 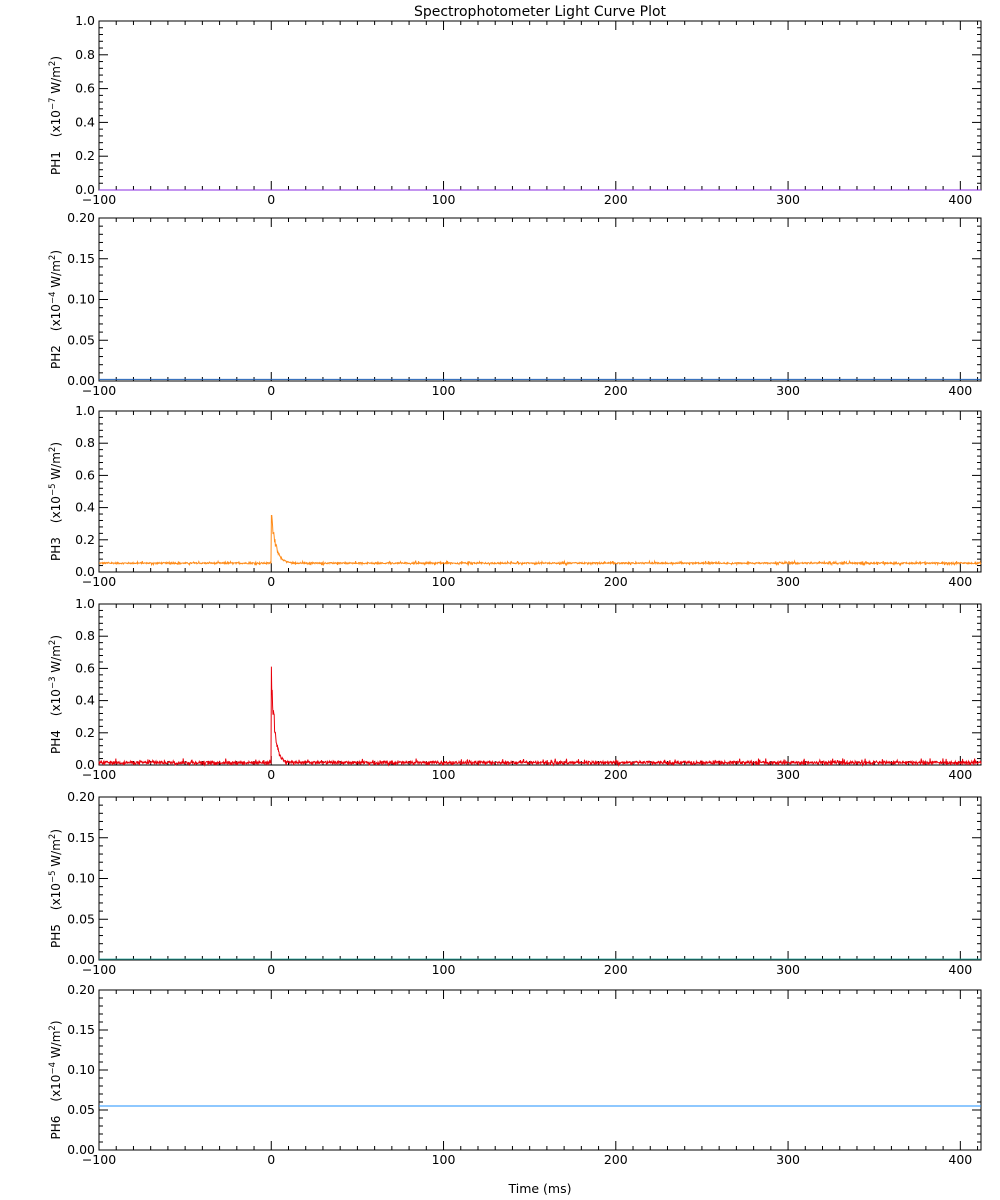 I want to click on chart-title: Spectrophotometer Light Curve Plot, so click(x=540, y=12).